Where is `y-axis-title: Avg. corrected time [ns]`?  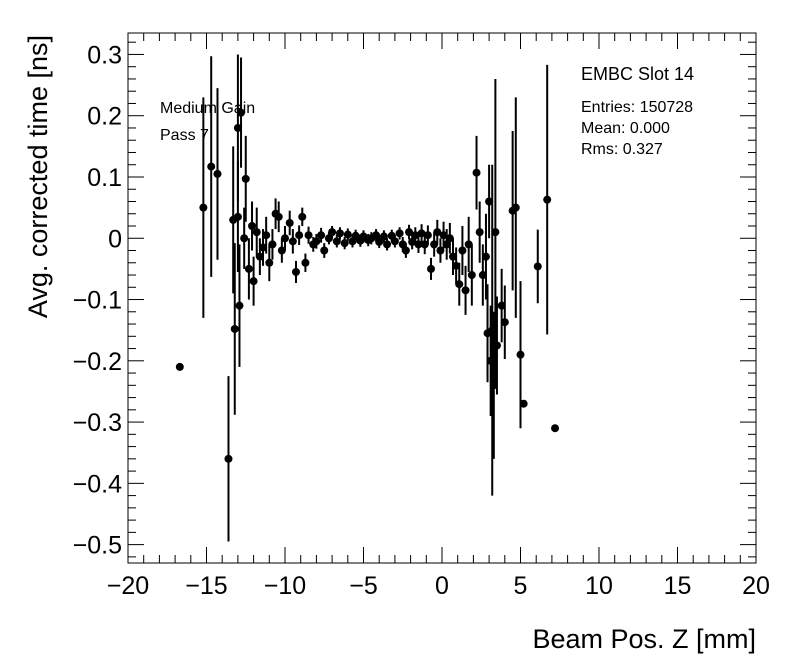
y-axis-title: Avg. corrected time [ns] is located at coordinates (38, 176).